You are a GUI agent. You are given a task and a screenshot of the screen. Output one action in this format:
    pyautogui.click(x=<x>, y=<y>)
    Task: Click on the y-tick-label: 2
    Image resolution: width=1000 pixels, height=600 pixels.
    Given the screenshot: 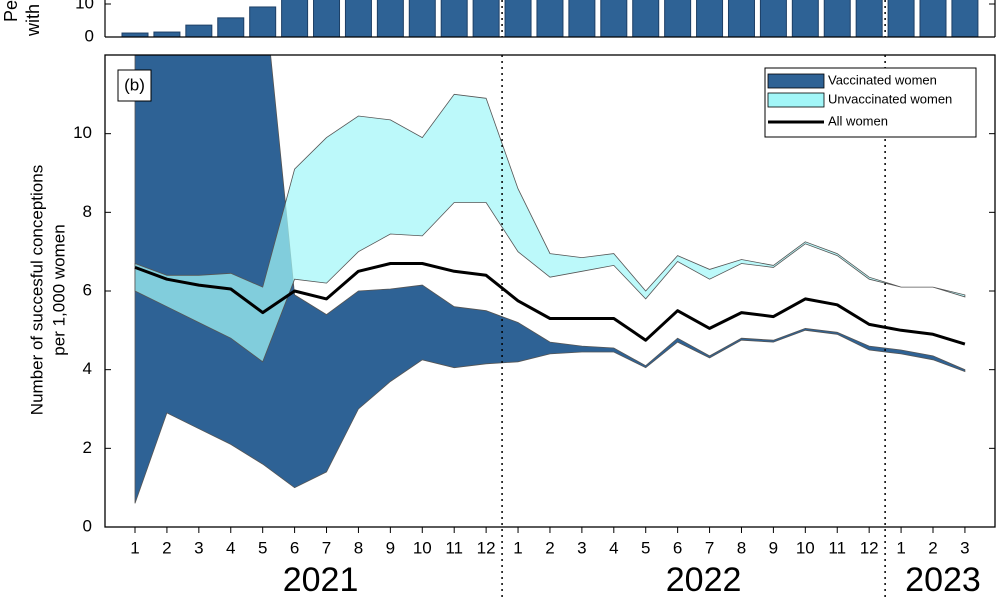 What is the action you would take?
    pyautogui.click(x=87, y=447)
    